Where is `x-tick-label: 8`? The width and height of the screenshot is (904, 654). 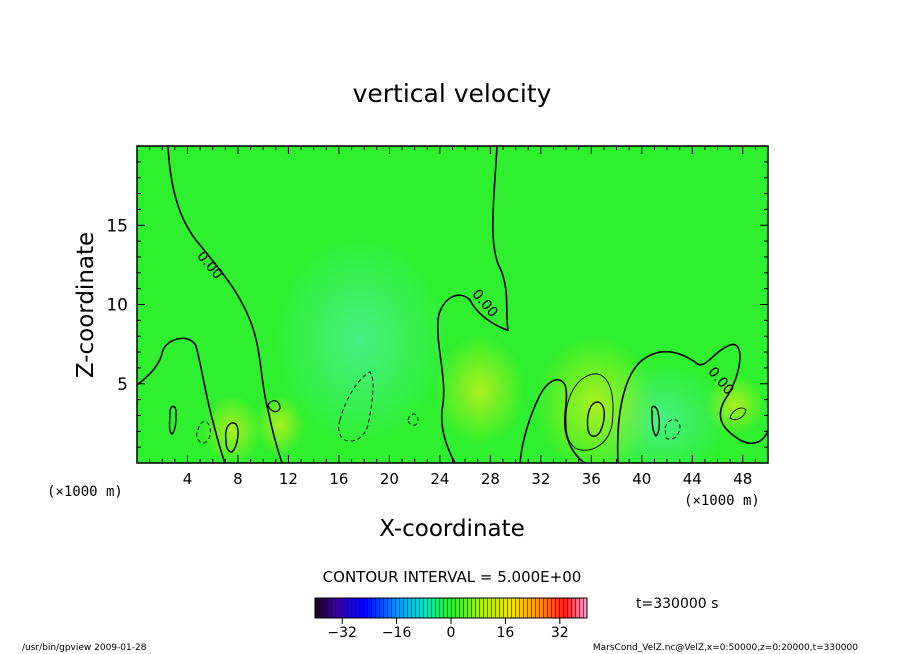
x-tick-label: 8 is located at coordinates (238, 479).